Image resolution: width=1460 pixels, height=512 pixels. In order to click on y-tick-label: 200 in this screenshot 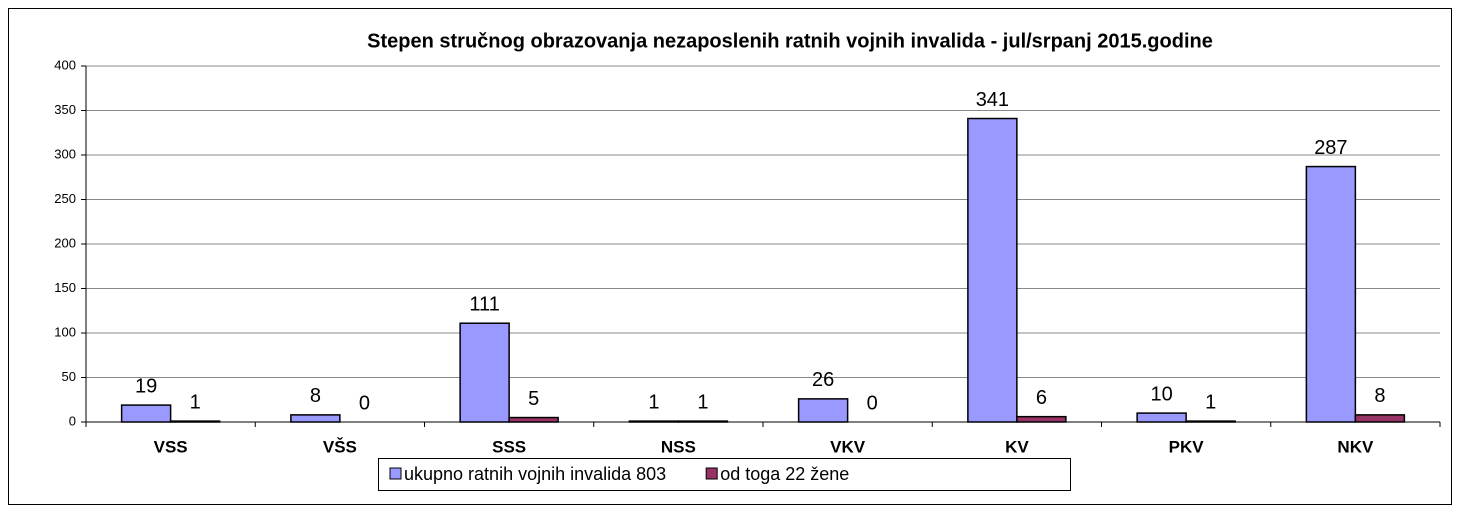, I will do `click(65, 242)`.